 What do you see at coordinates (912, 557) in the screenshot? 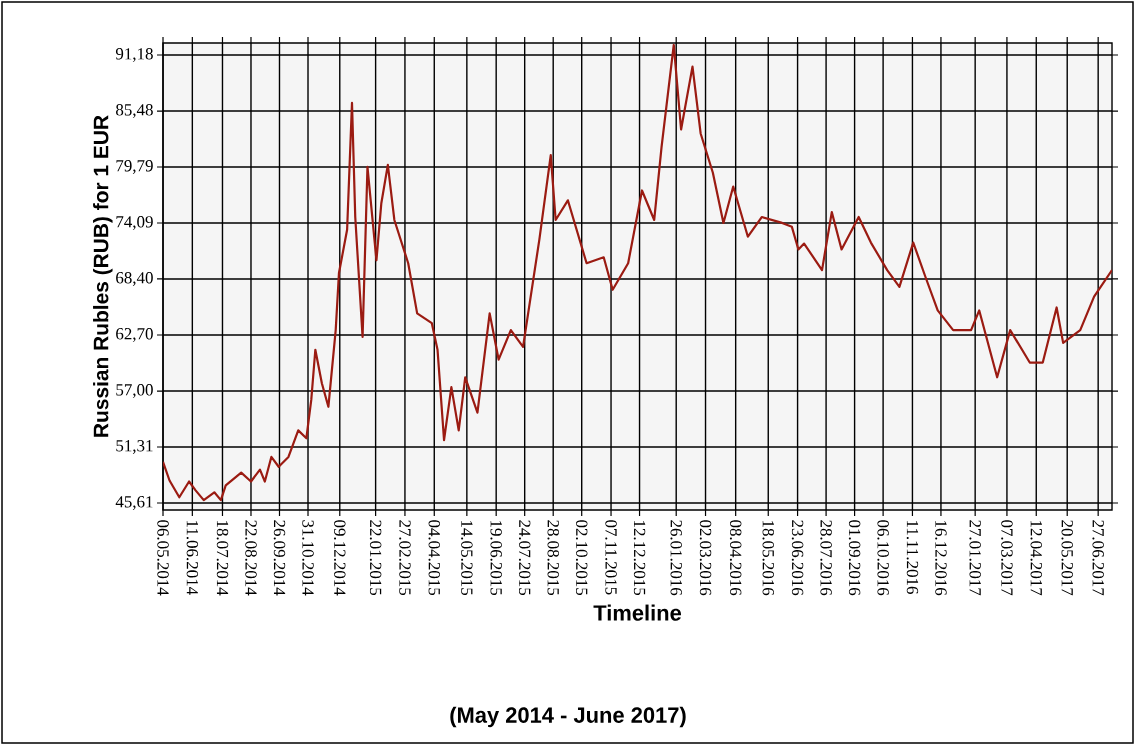
I see `x-tick-label: 11.11.2016` at bounding box center [912, 557].